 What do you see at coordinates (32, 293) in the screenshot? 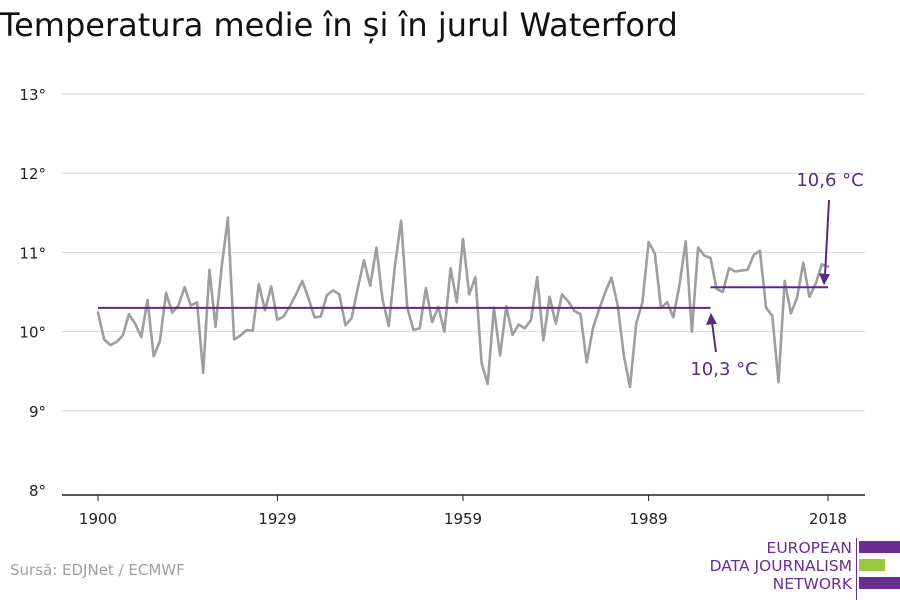
I see `y-axis-tick-labels: 8° 9° 10° 11° 12° 13°` at bounding box center [32, 293].